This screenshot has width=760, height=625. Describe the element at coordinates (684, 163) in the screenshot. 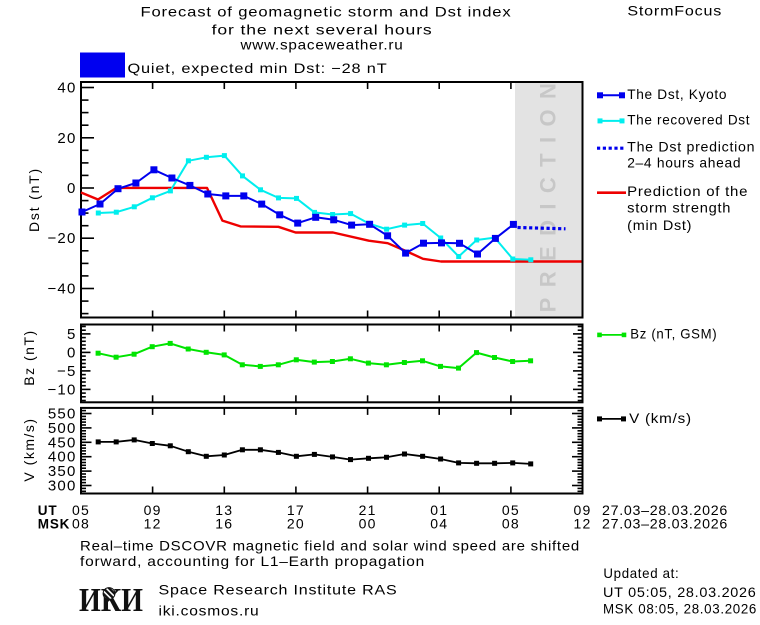

I see `svg-text: 2–4 hours ahead` at that location.